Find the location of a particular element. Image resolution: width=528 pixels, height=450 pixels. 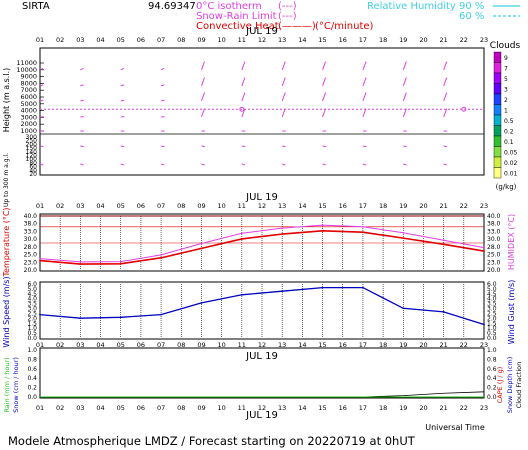

panel2-title: JUL 19 is located at coordinates (261, 197).